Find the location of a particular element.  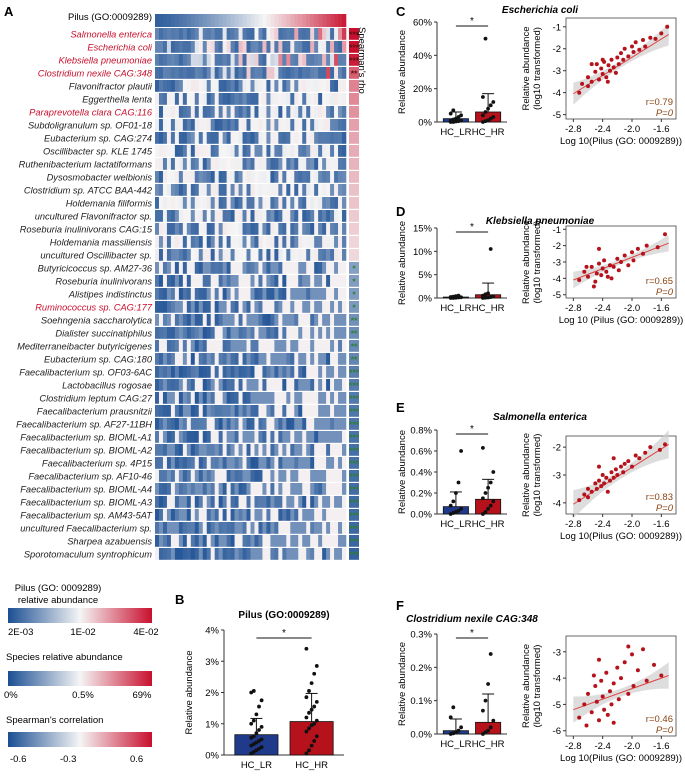

y-tick-label: 1% is located at coordinates (212, 724).